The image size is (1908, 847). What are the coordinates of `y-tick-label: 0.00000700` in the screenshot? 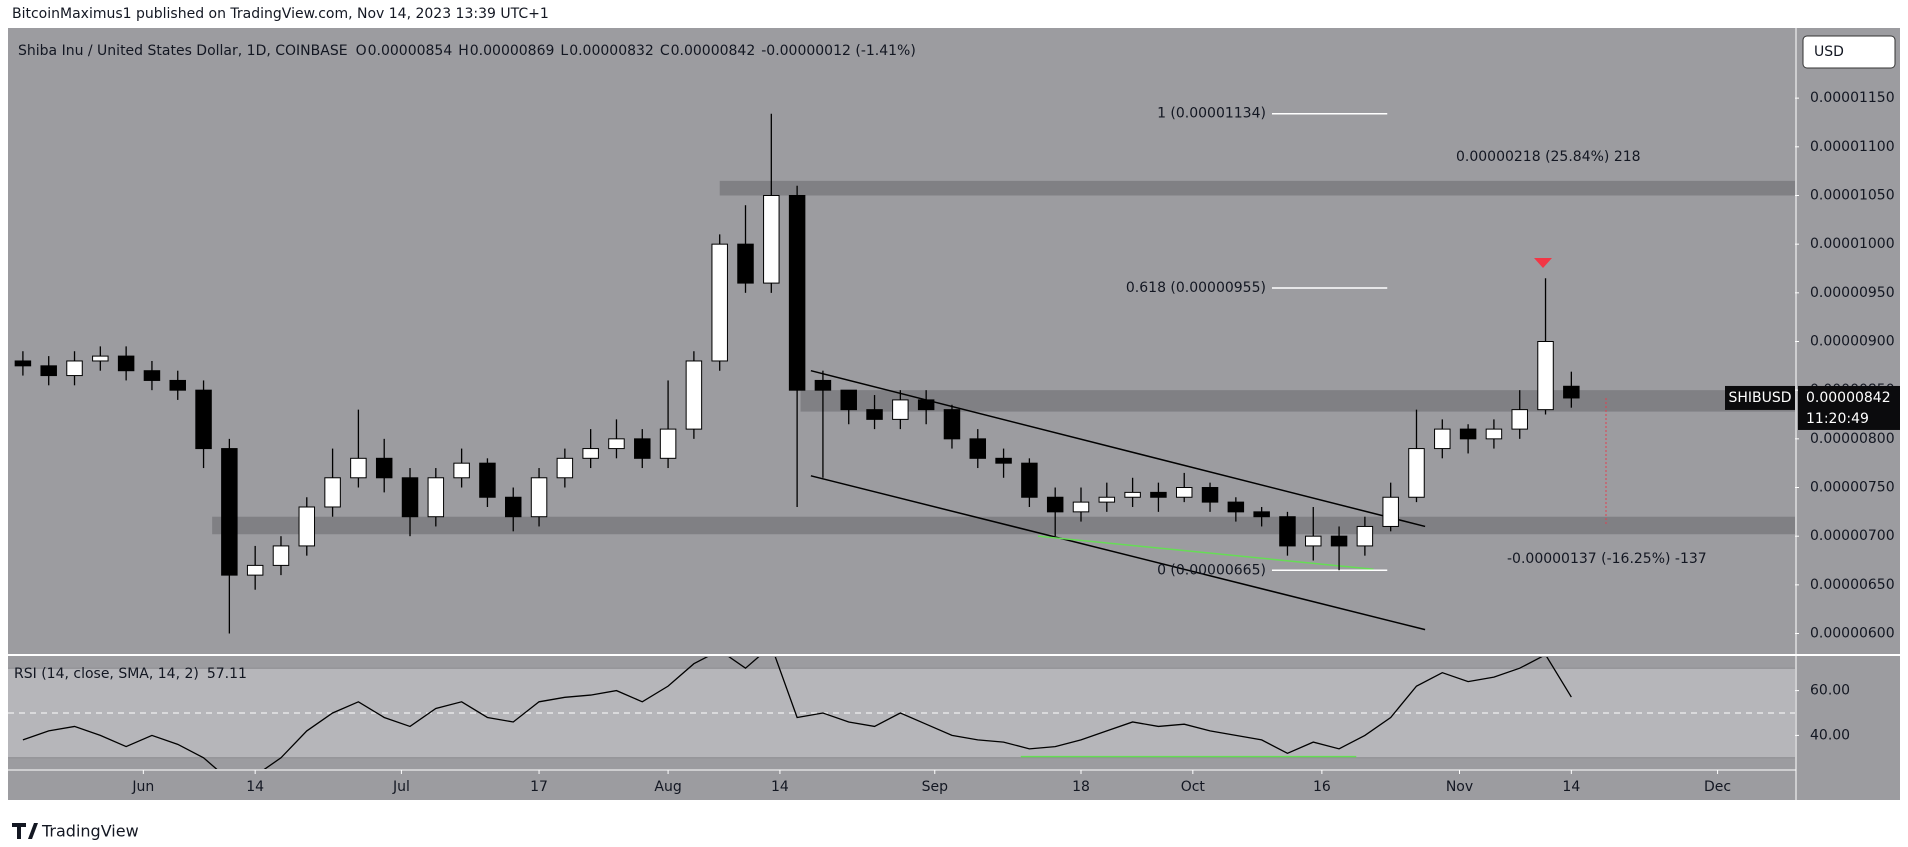 It's located at (1852, 536).